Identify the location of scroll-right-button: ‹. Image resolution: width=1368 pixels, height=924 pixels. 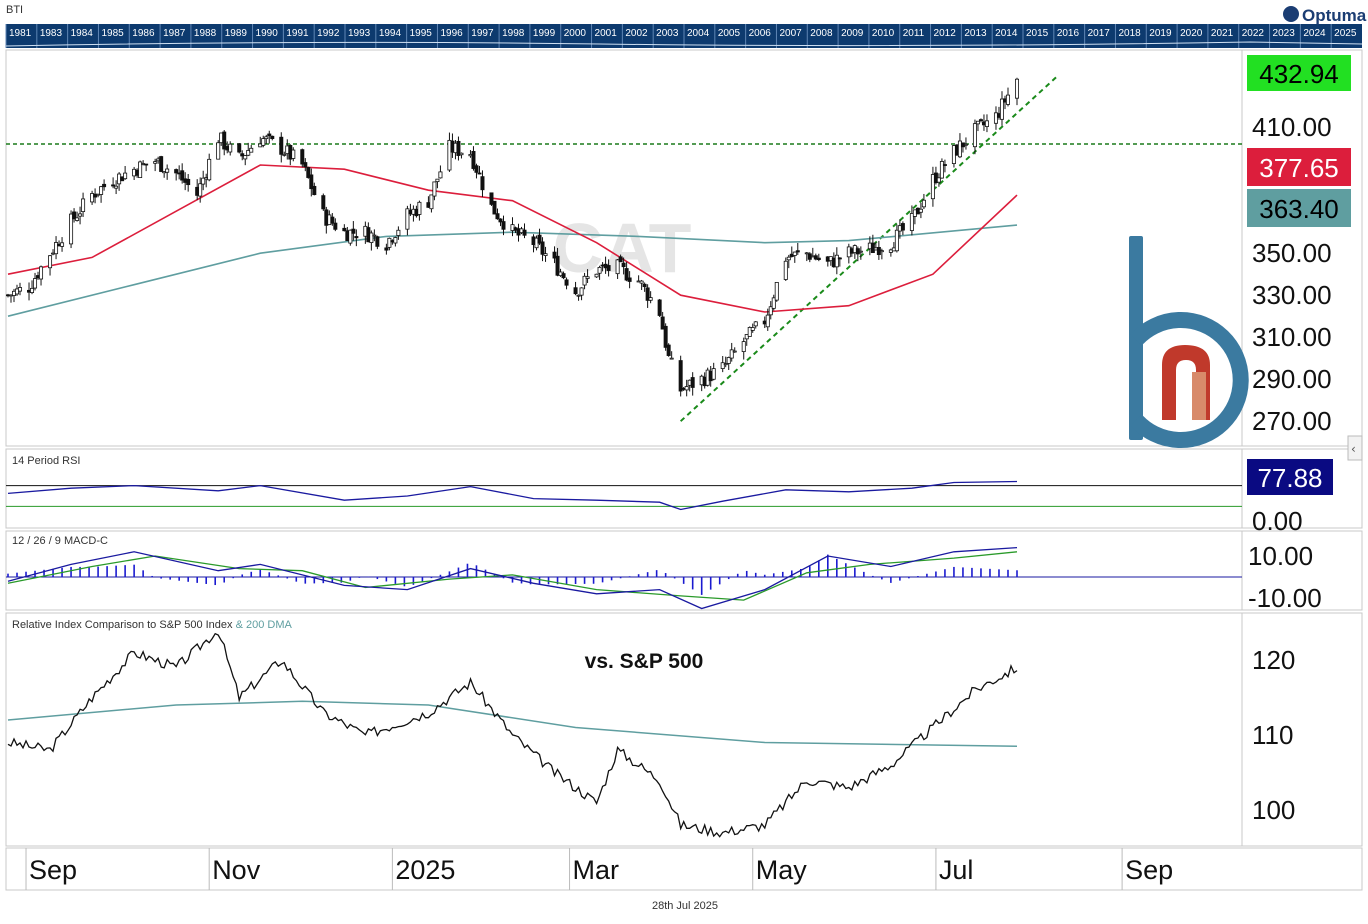
(1355, 448).